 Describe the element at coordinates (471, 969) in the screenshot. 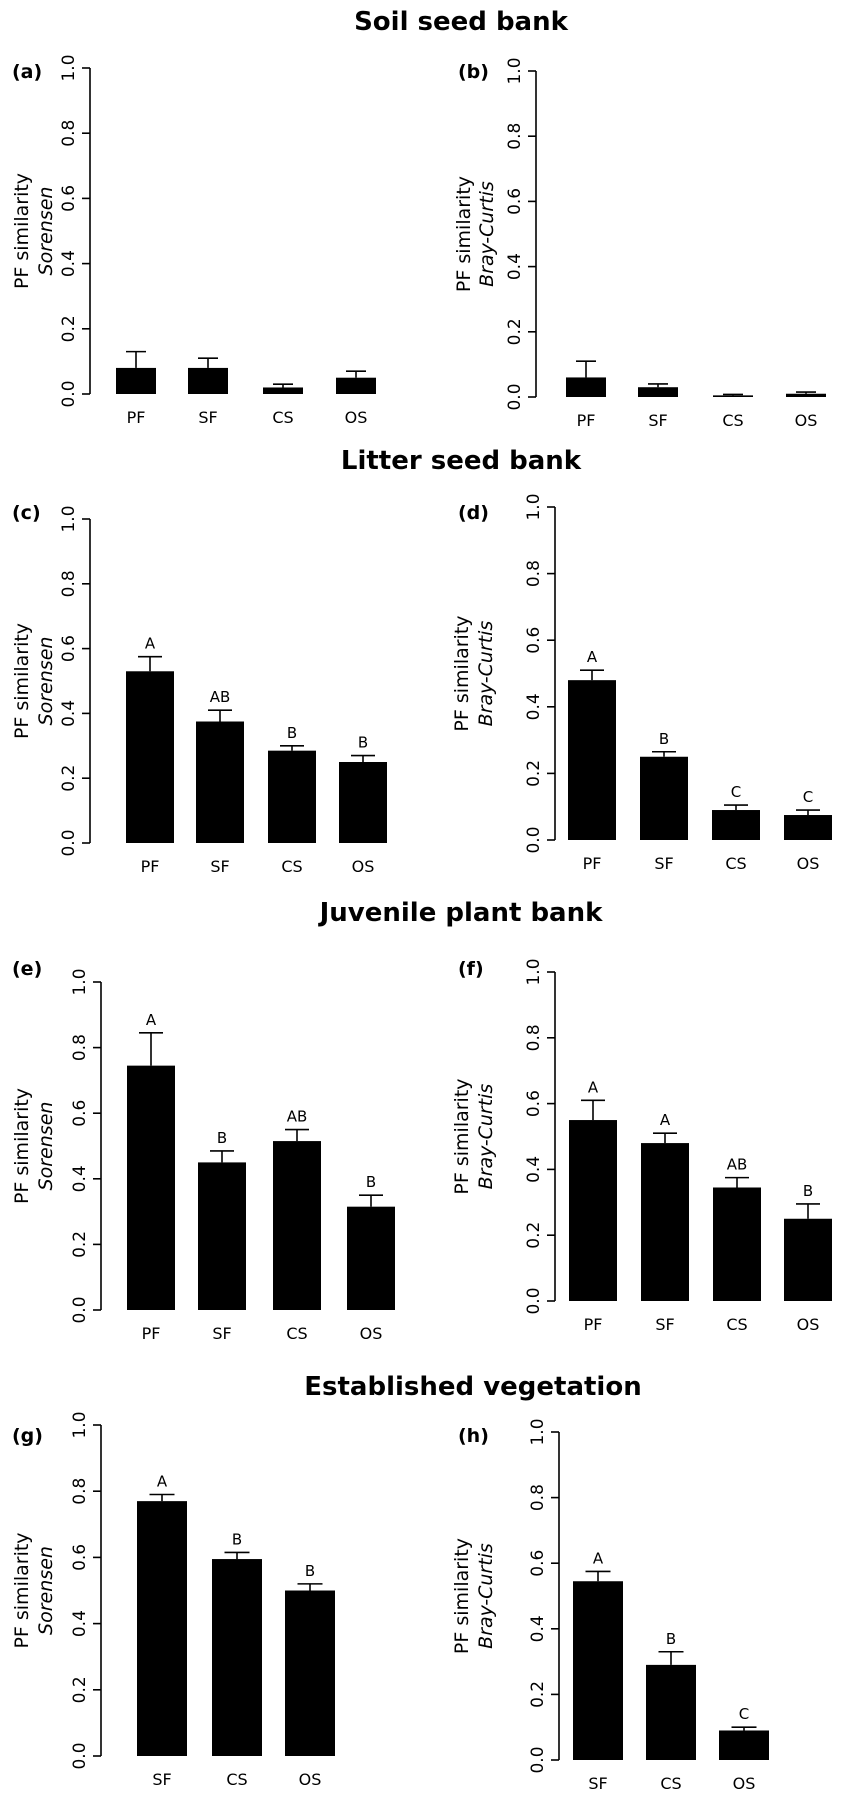

I see `panel-letter: (f)` at that location.